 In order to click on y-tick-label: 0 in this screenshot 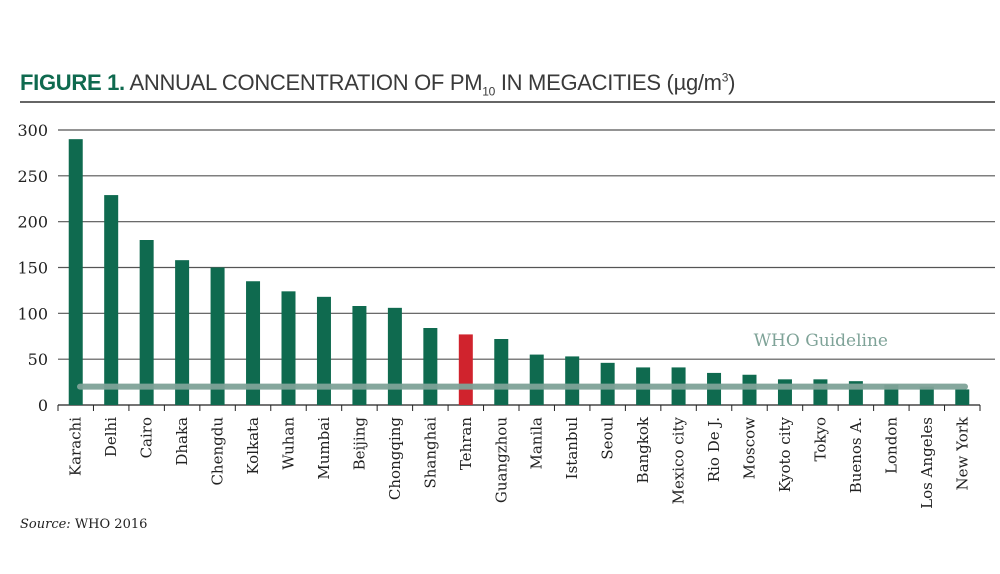, I will do `click(43, 405)`.